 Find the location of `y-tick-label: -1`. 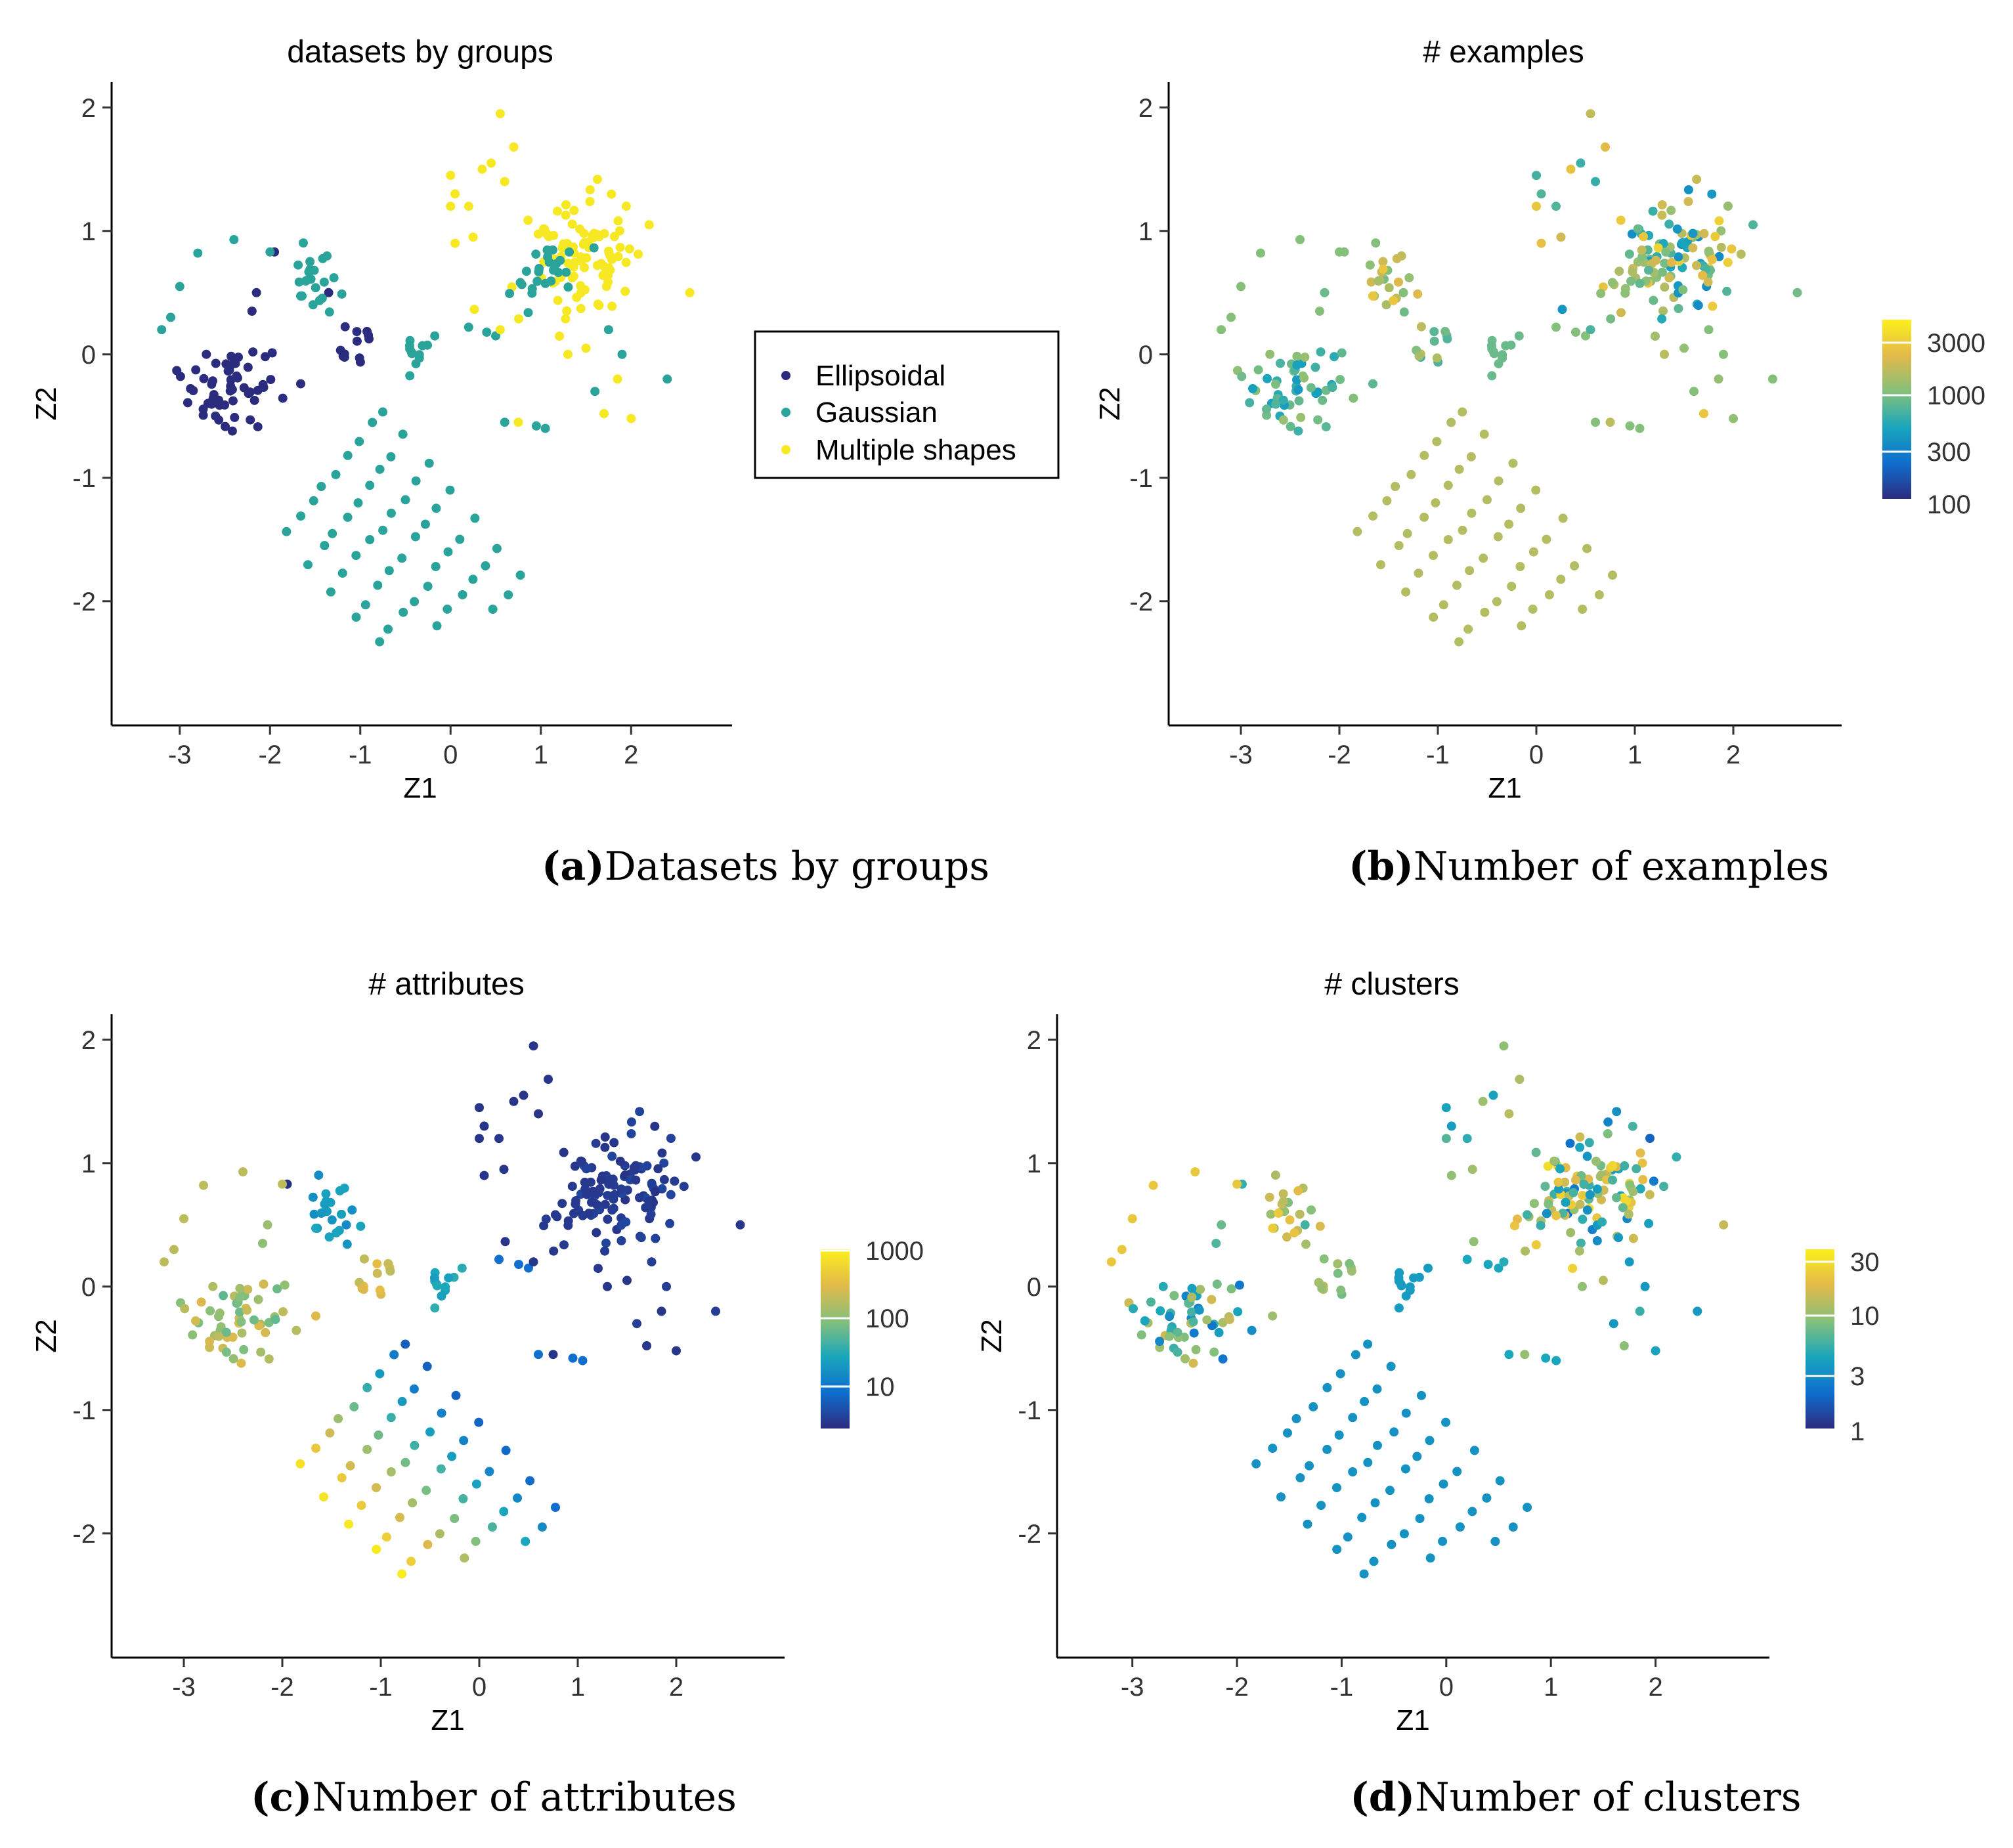

y-tick-label: -1 is located at coordinates (84, 478).